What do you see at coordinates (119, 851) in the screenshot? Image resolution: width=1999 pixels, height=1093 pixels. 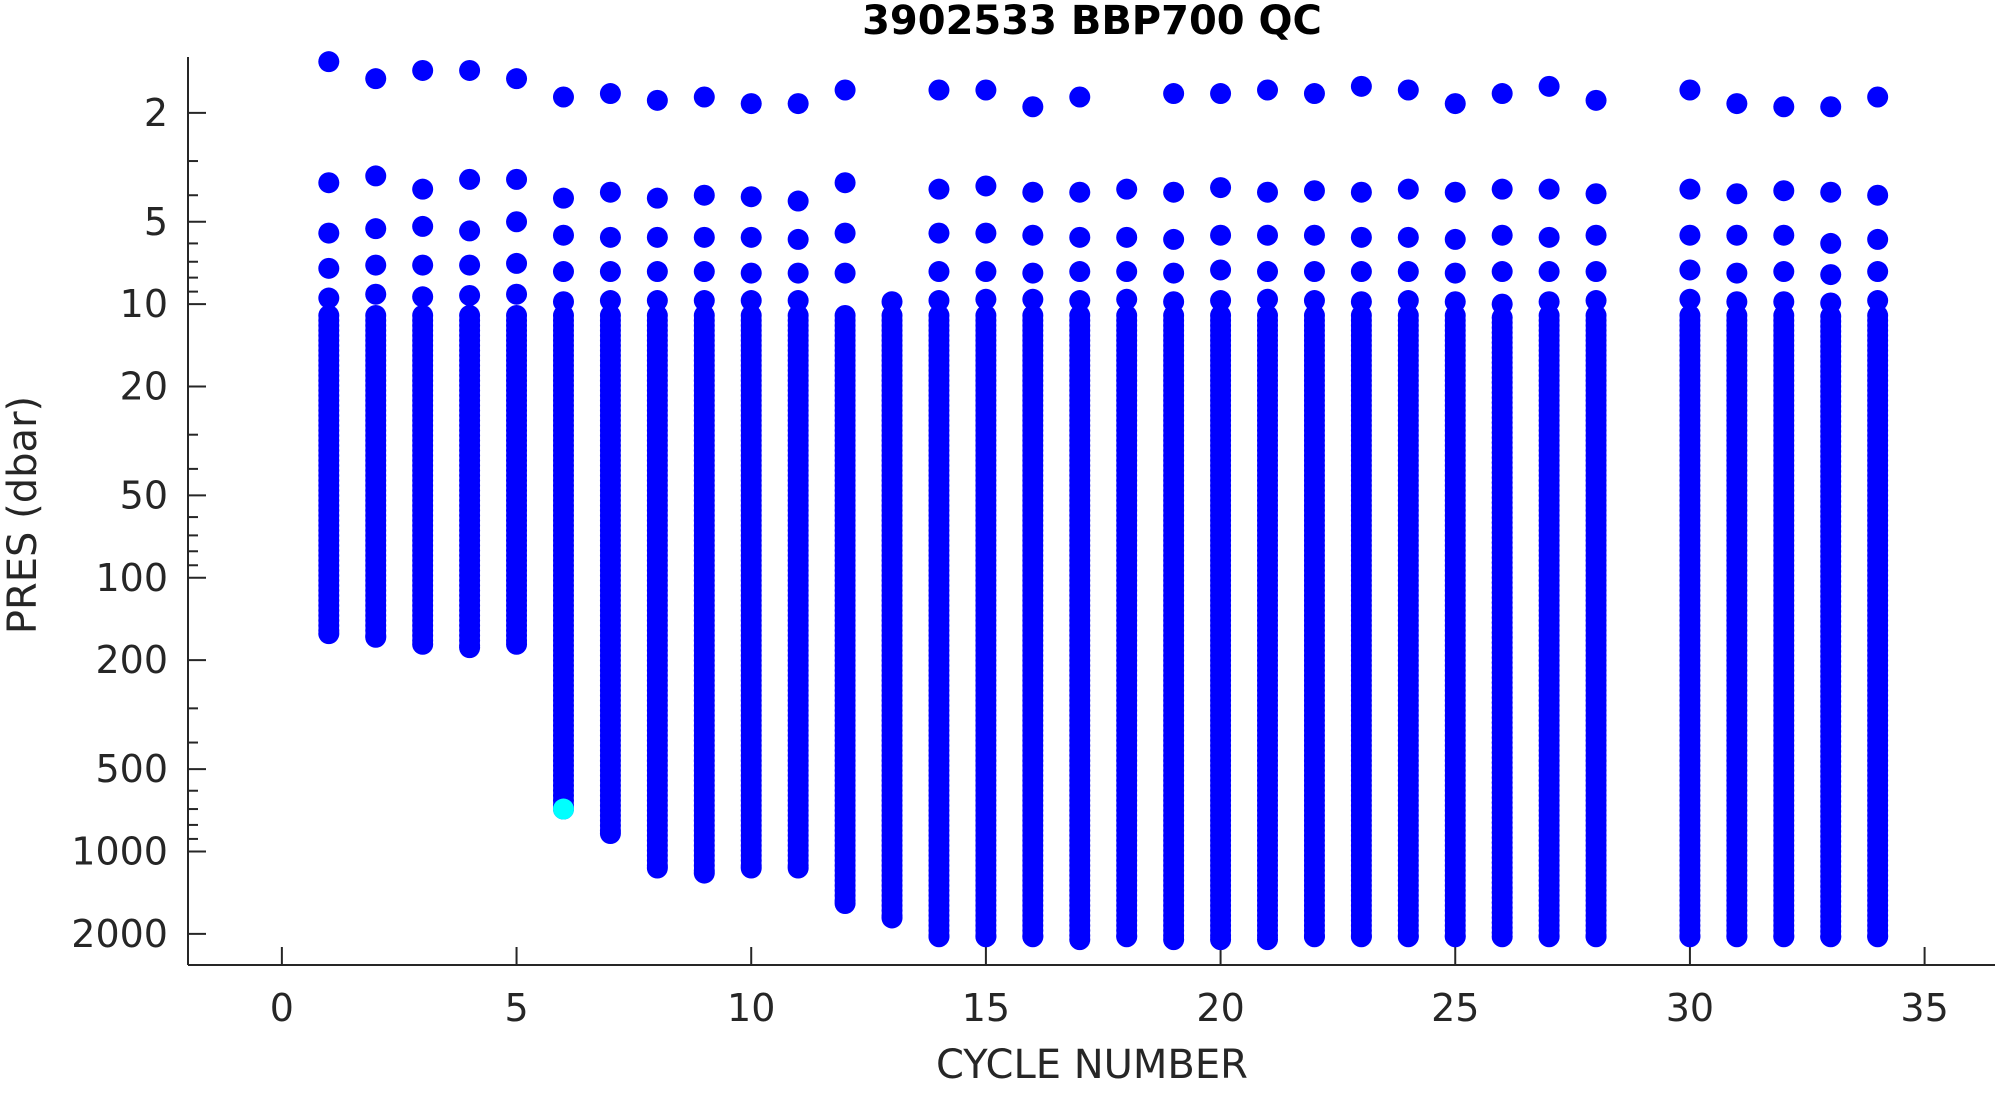 I see `y-tick-label: 1000` at bounding box center [119, 851].